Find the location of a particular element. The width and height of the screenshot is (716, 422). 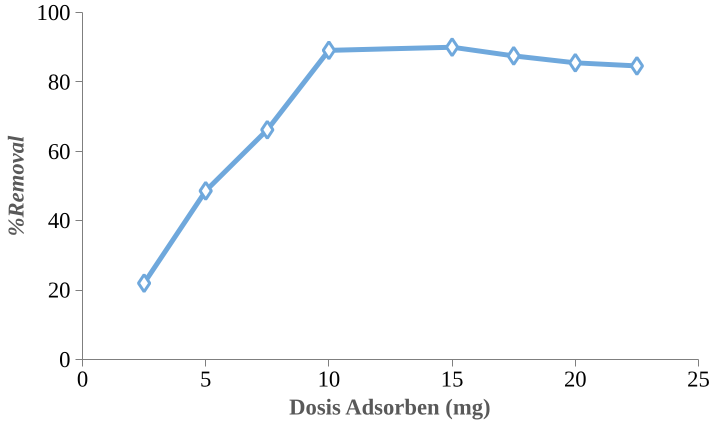

x-tick-label: 0 is located at coordinates (82, 379).